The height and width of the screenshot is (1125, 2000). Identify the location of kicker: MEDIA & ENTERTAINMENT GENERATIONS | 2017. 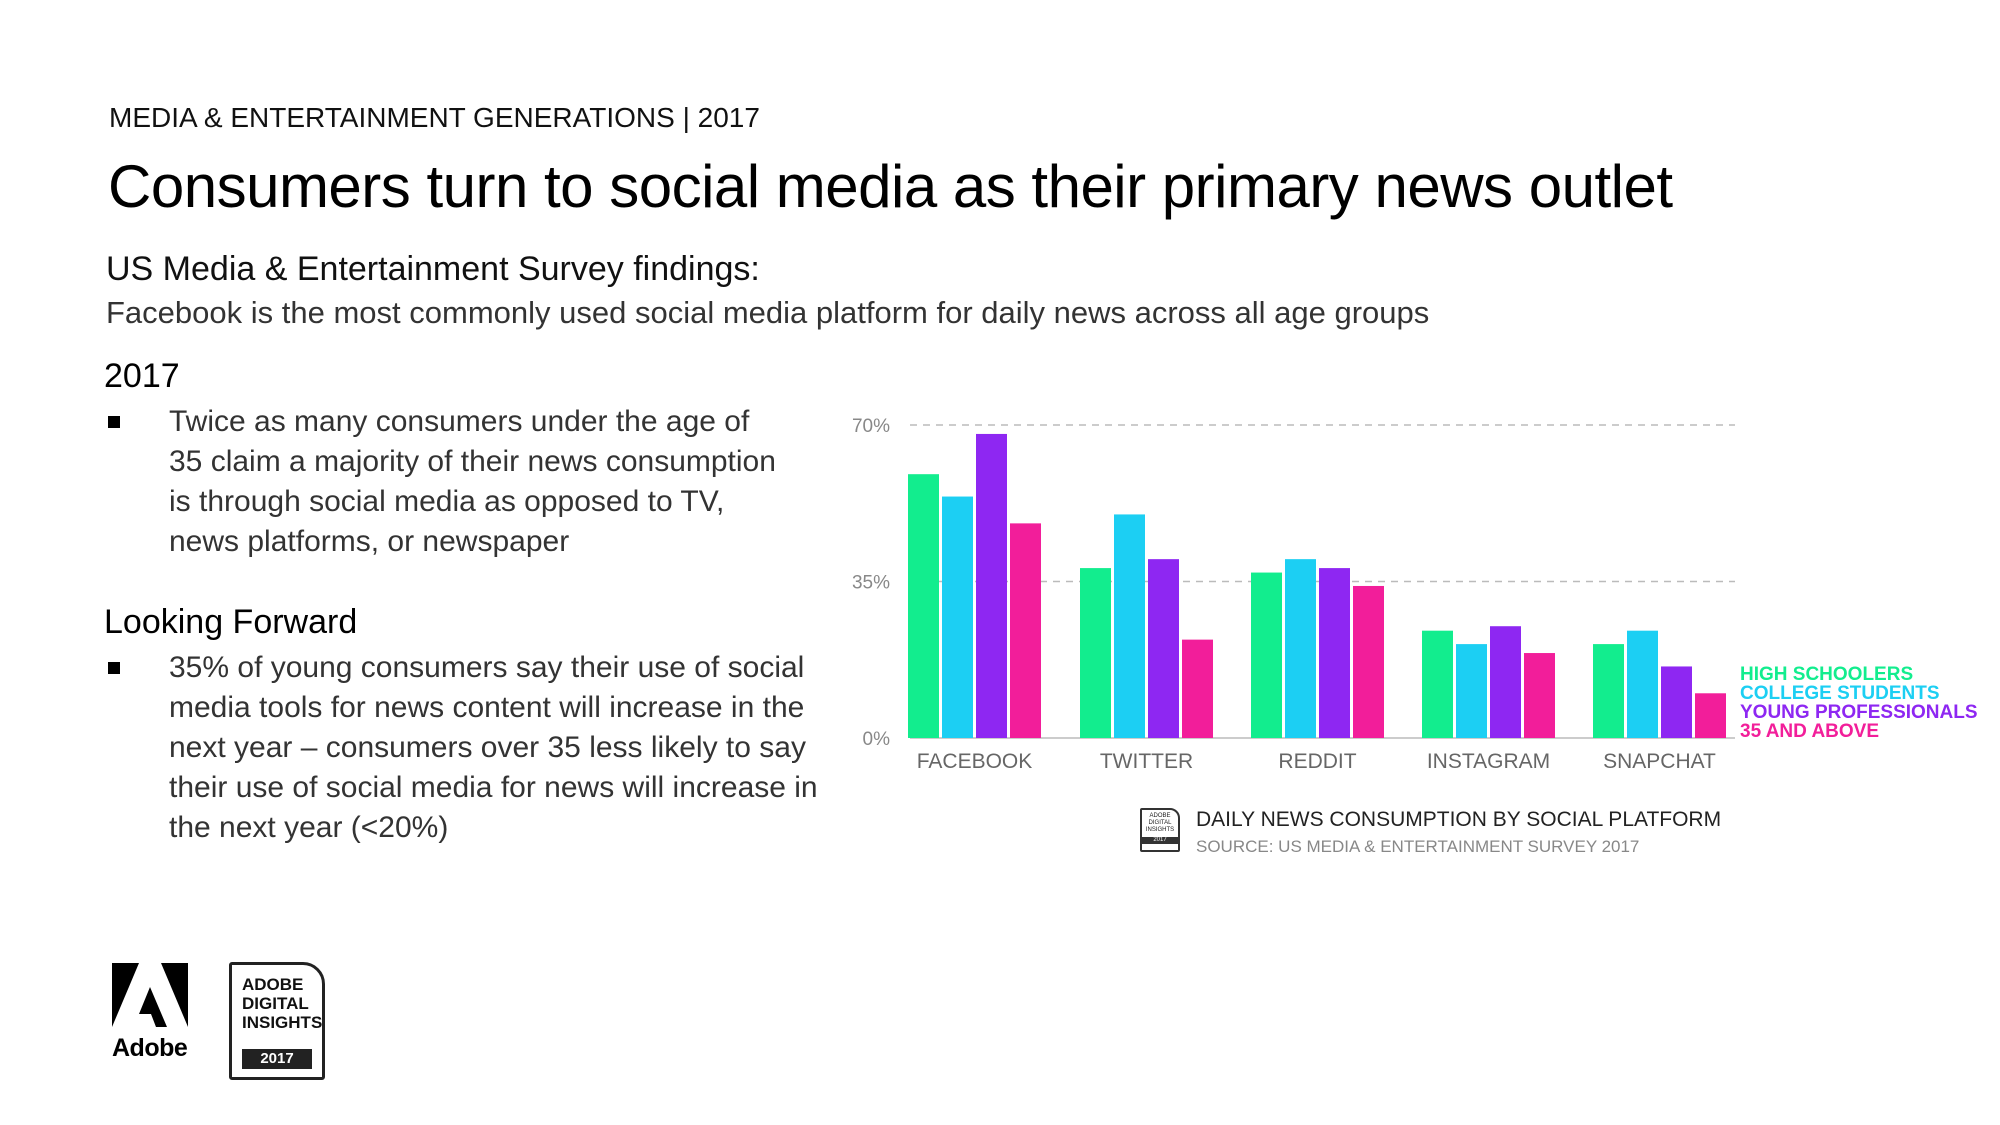
(434, 117).